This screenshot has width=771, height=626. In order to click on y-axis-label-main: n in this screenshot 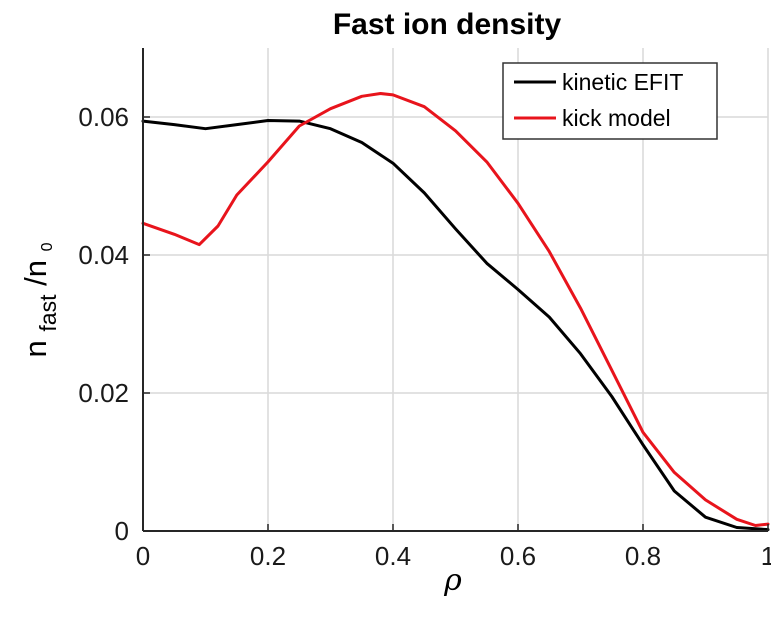, I will do `click(35, 348)`.